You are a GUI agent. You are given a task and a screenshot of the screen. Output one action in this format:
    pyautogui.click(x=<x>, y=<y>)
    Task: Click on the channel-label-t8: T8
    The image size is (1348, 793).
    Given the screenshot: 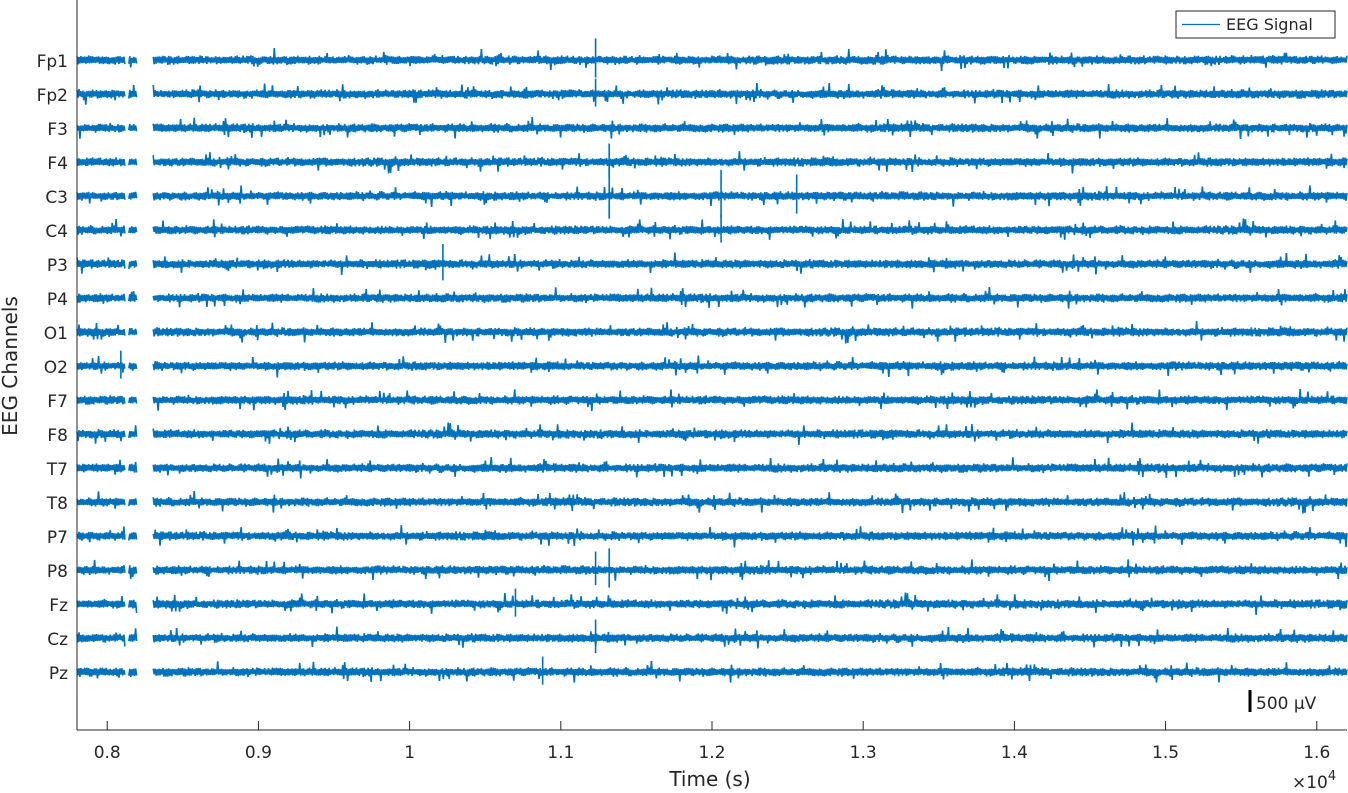 What is the action you would take?
    pyautogui.click(x=57, y=504)
    